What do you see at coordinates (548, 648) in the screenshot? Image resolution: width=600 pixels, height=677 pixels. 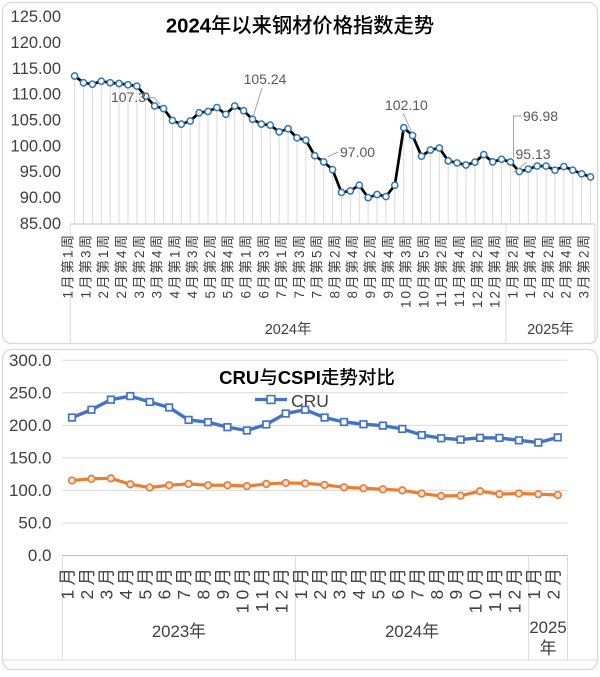 I see `svg-text: 年` at bounding box center [548, 648].